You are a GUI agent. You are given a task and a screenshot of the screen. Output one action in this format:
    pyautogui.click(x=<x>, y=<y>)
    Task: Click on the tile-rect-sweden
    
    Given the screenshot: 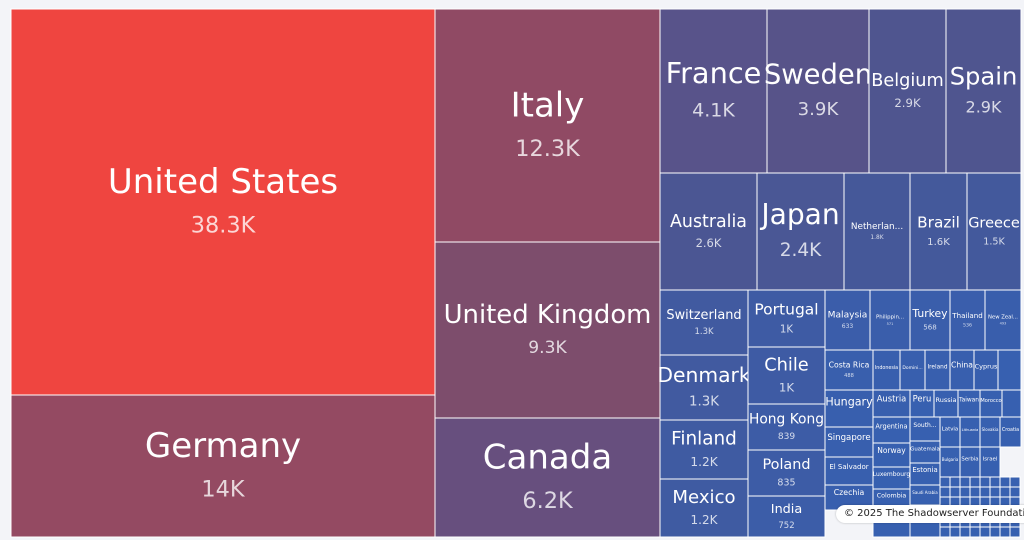 What is the action you would take?
    pyautogui.click(x=818, y=91)
    